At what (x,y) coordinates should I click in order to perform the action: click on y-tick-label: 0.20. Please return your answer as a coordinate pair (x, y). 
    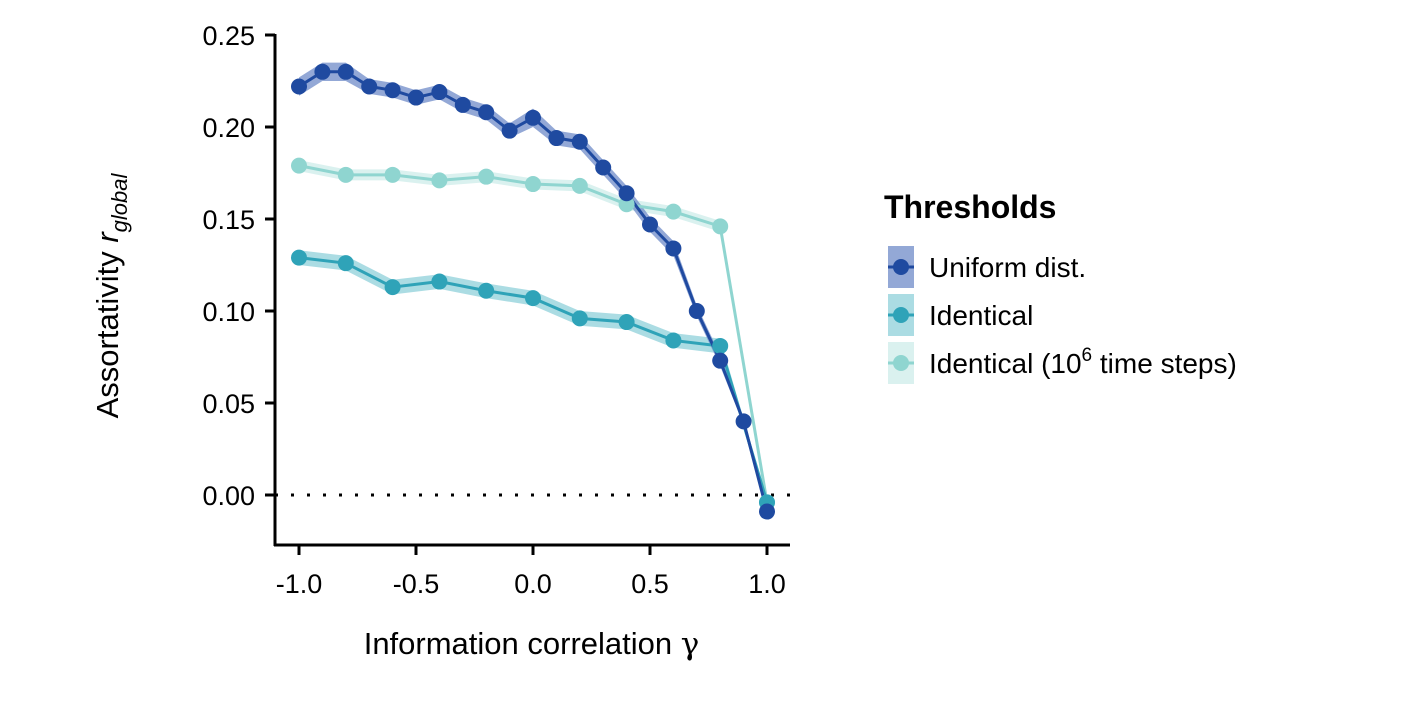
    Looking at the image, I should click on (228, 128).